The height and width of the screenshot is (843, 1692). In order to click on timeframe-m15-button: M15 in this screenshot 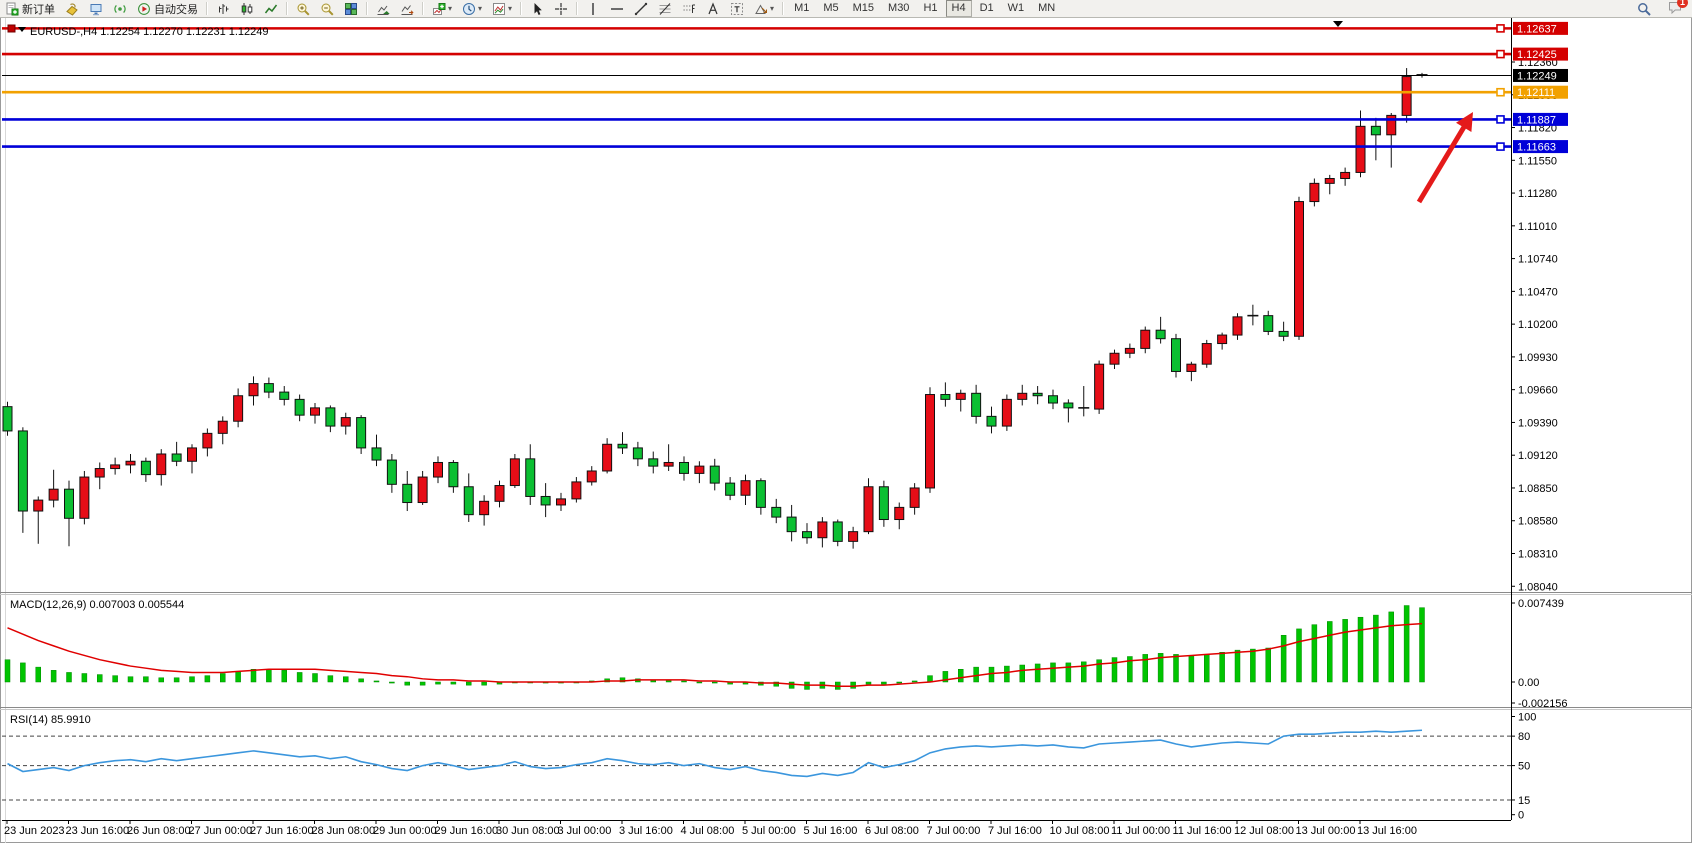, I will do `click(863, 8)`.